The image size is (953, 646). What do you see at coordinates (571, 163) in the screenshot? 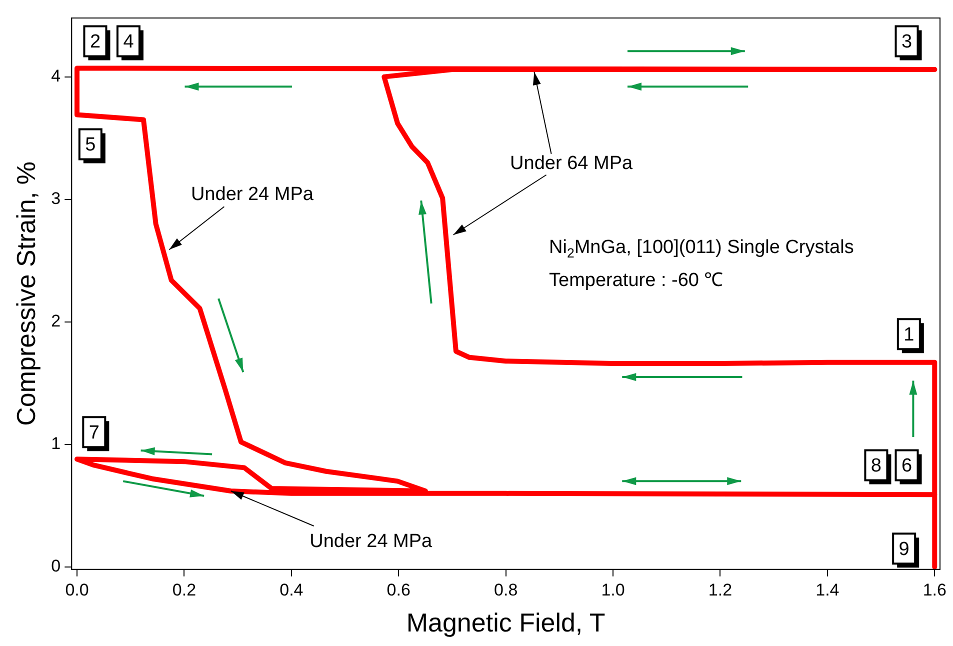
I see `annotation: Under 64 MPa` at bounding box center [571, 163].